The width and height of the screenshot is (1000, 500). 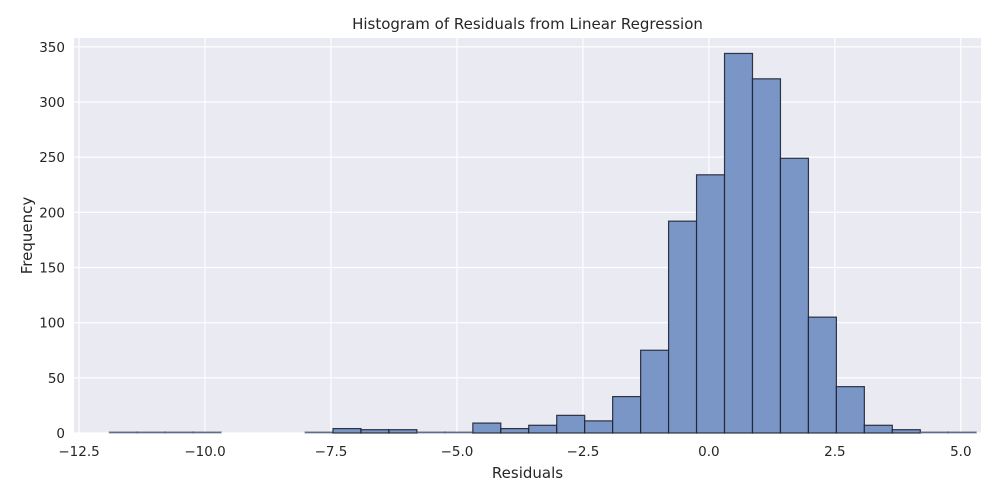 What do you see at coordinates (52, 103) in the screenshot?
I see `y-tick-label: 300` at bounding box center [52, 103].